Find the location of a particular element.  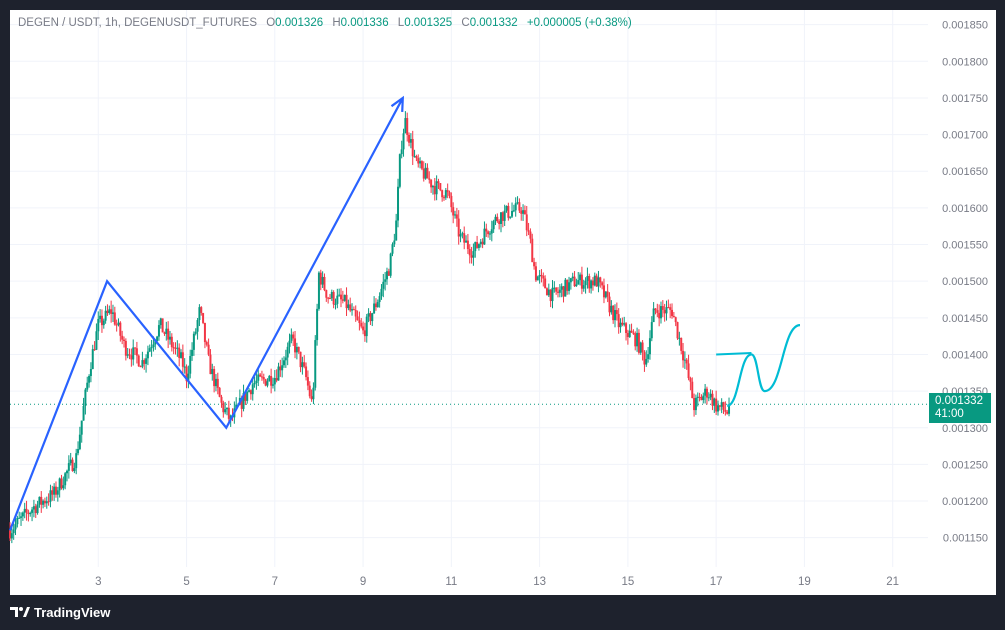

last-price-tag: 0.001332 41:00 is located at coordinates (960, 408).